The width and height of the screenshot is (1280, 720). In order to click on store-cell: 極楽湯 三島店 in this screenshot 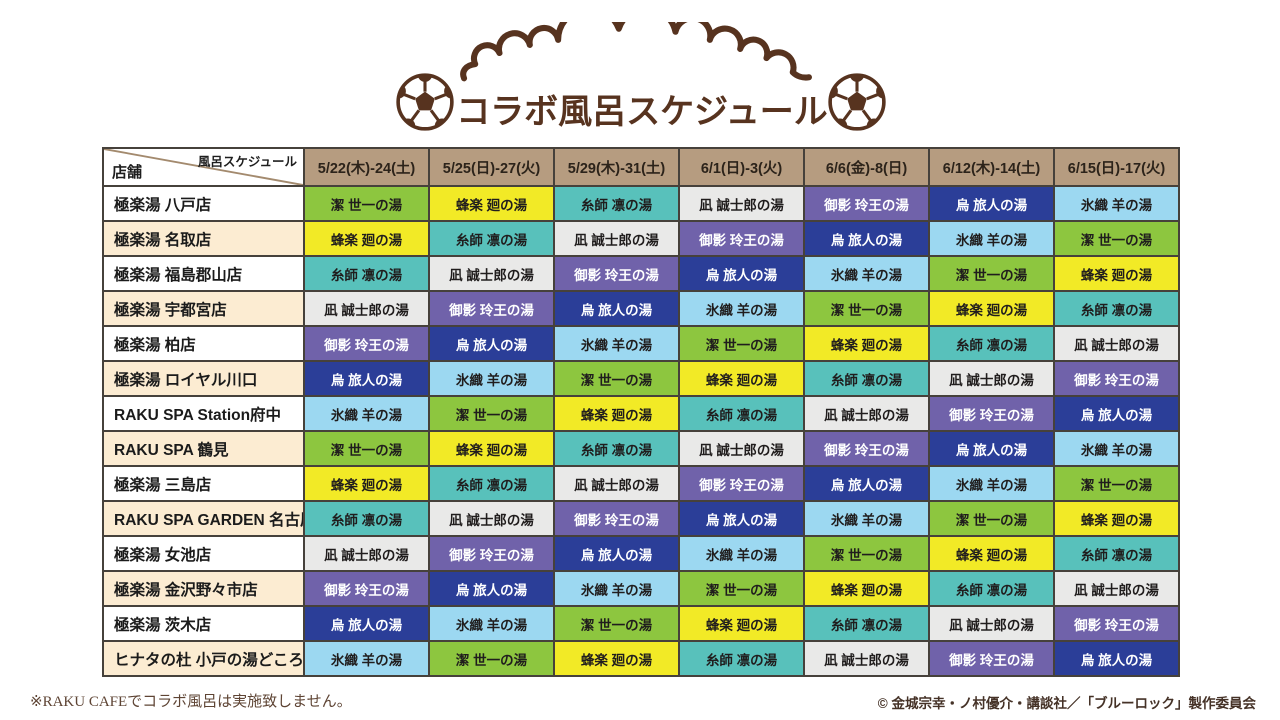, I will do `click(203, 483)`.